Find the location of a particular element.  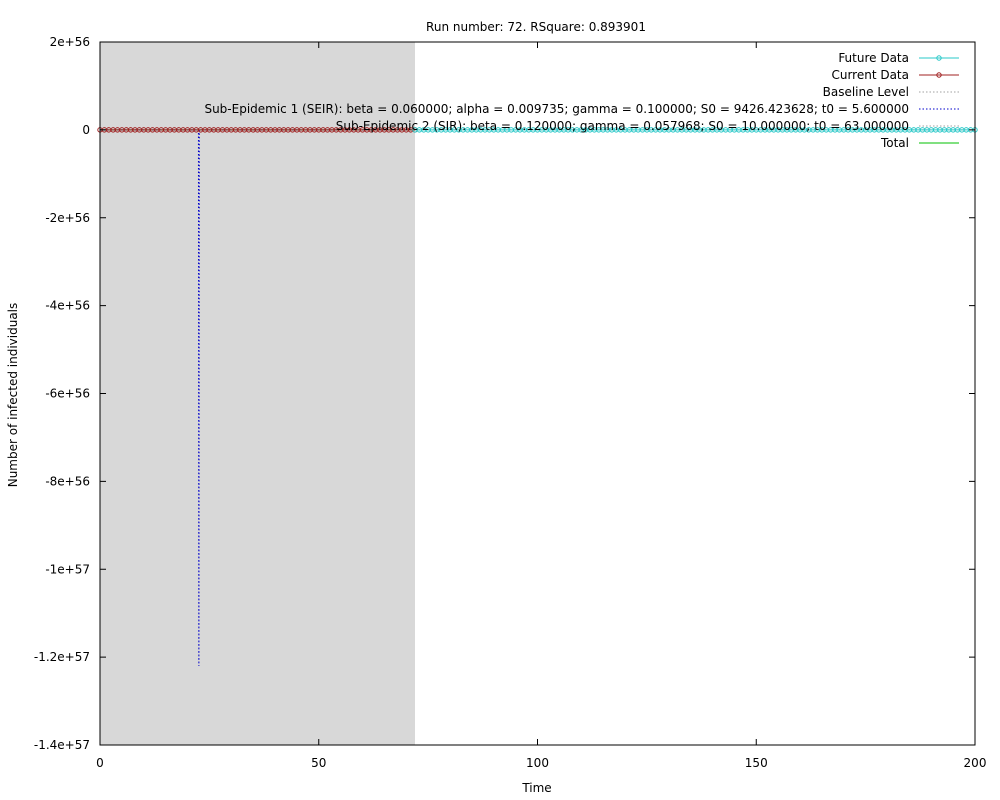

x-tick-label: 50 is located at coordinates (318, 763).